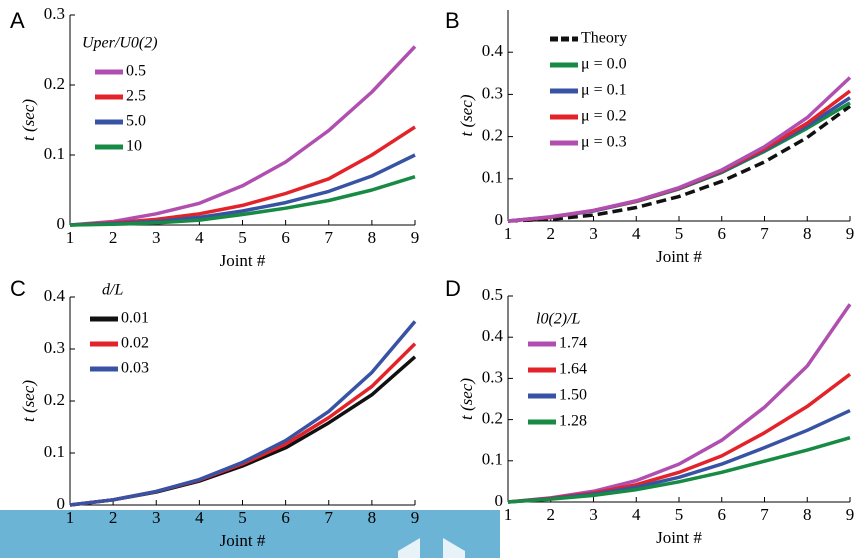  What do you see at coordinates (573, 421) in the screenshot?
I see `legend-label: 1.28` at bounding box center [573, 421].